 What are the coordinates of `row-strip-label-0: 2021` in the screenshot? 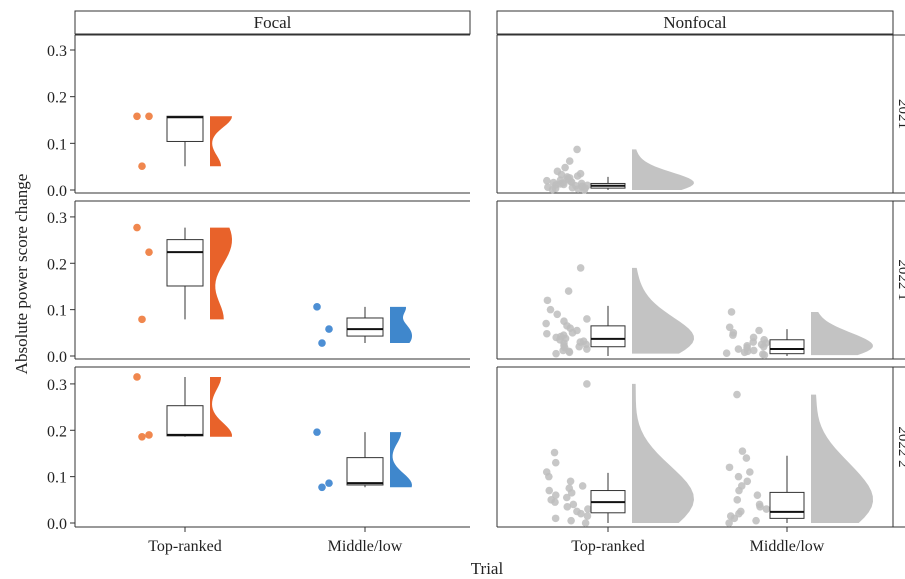 It's located at (900, 114).